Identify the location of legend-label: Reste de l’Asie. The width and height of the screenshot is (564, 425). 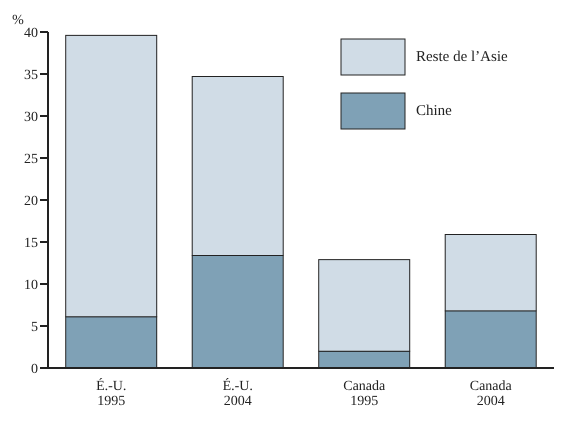
(462, 57).